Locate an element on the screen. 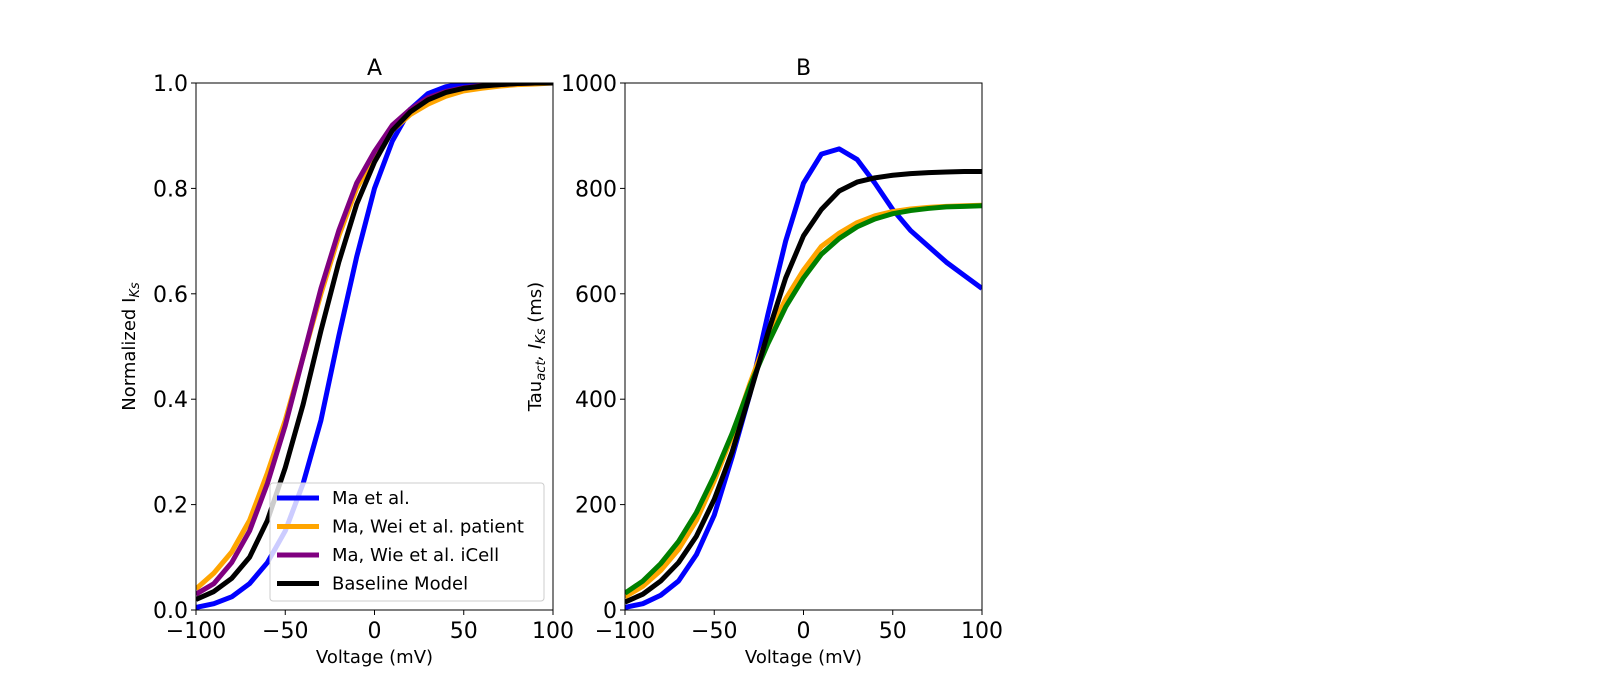 The height and width of the screenshot is (700, 1600). series-group is located at coordinates (803, 378).